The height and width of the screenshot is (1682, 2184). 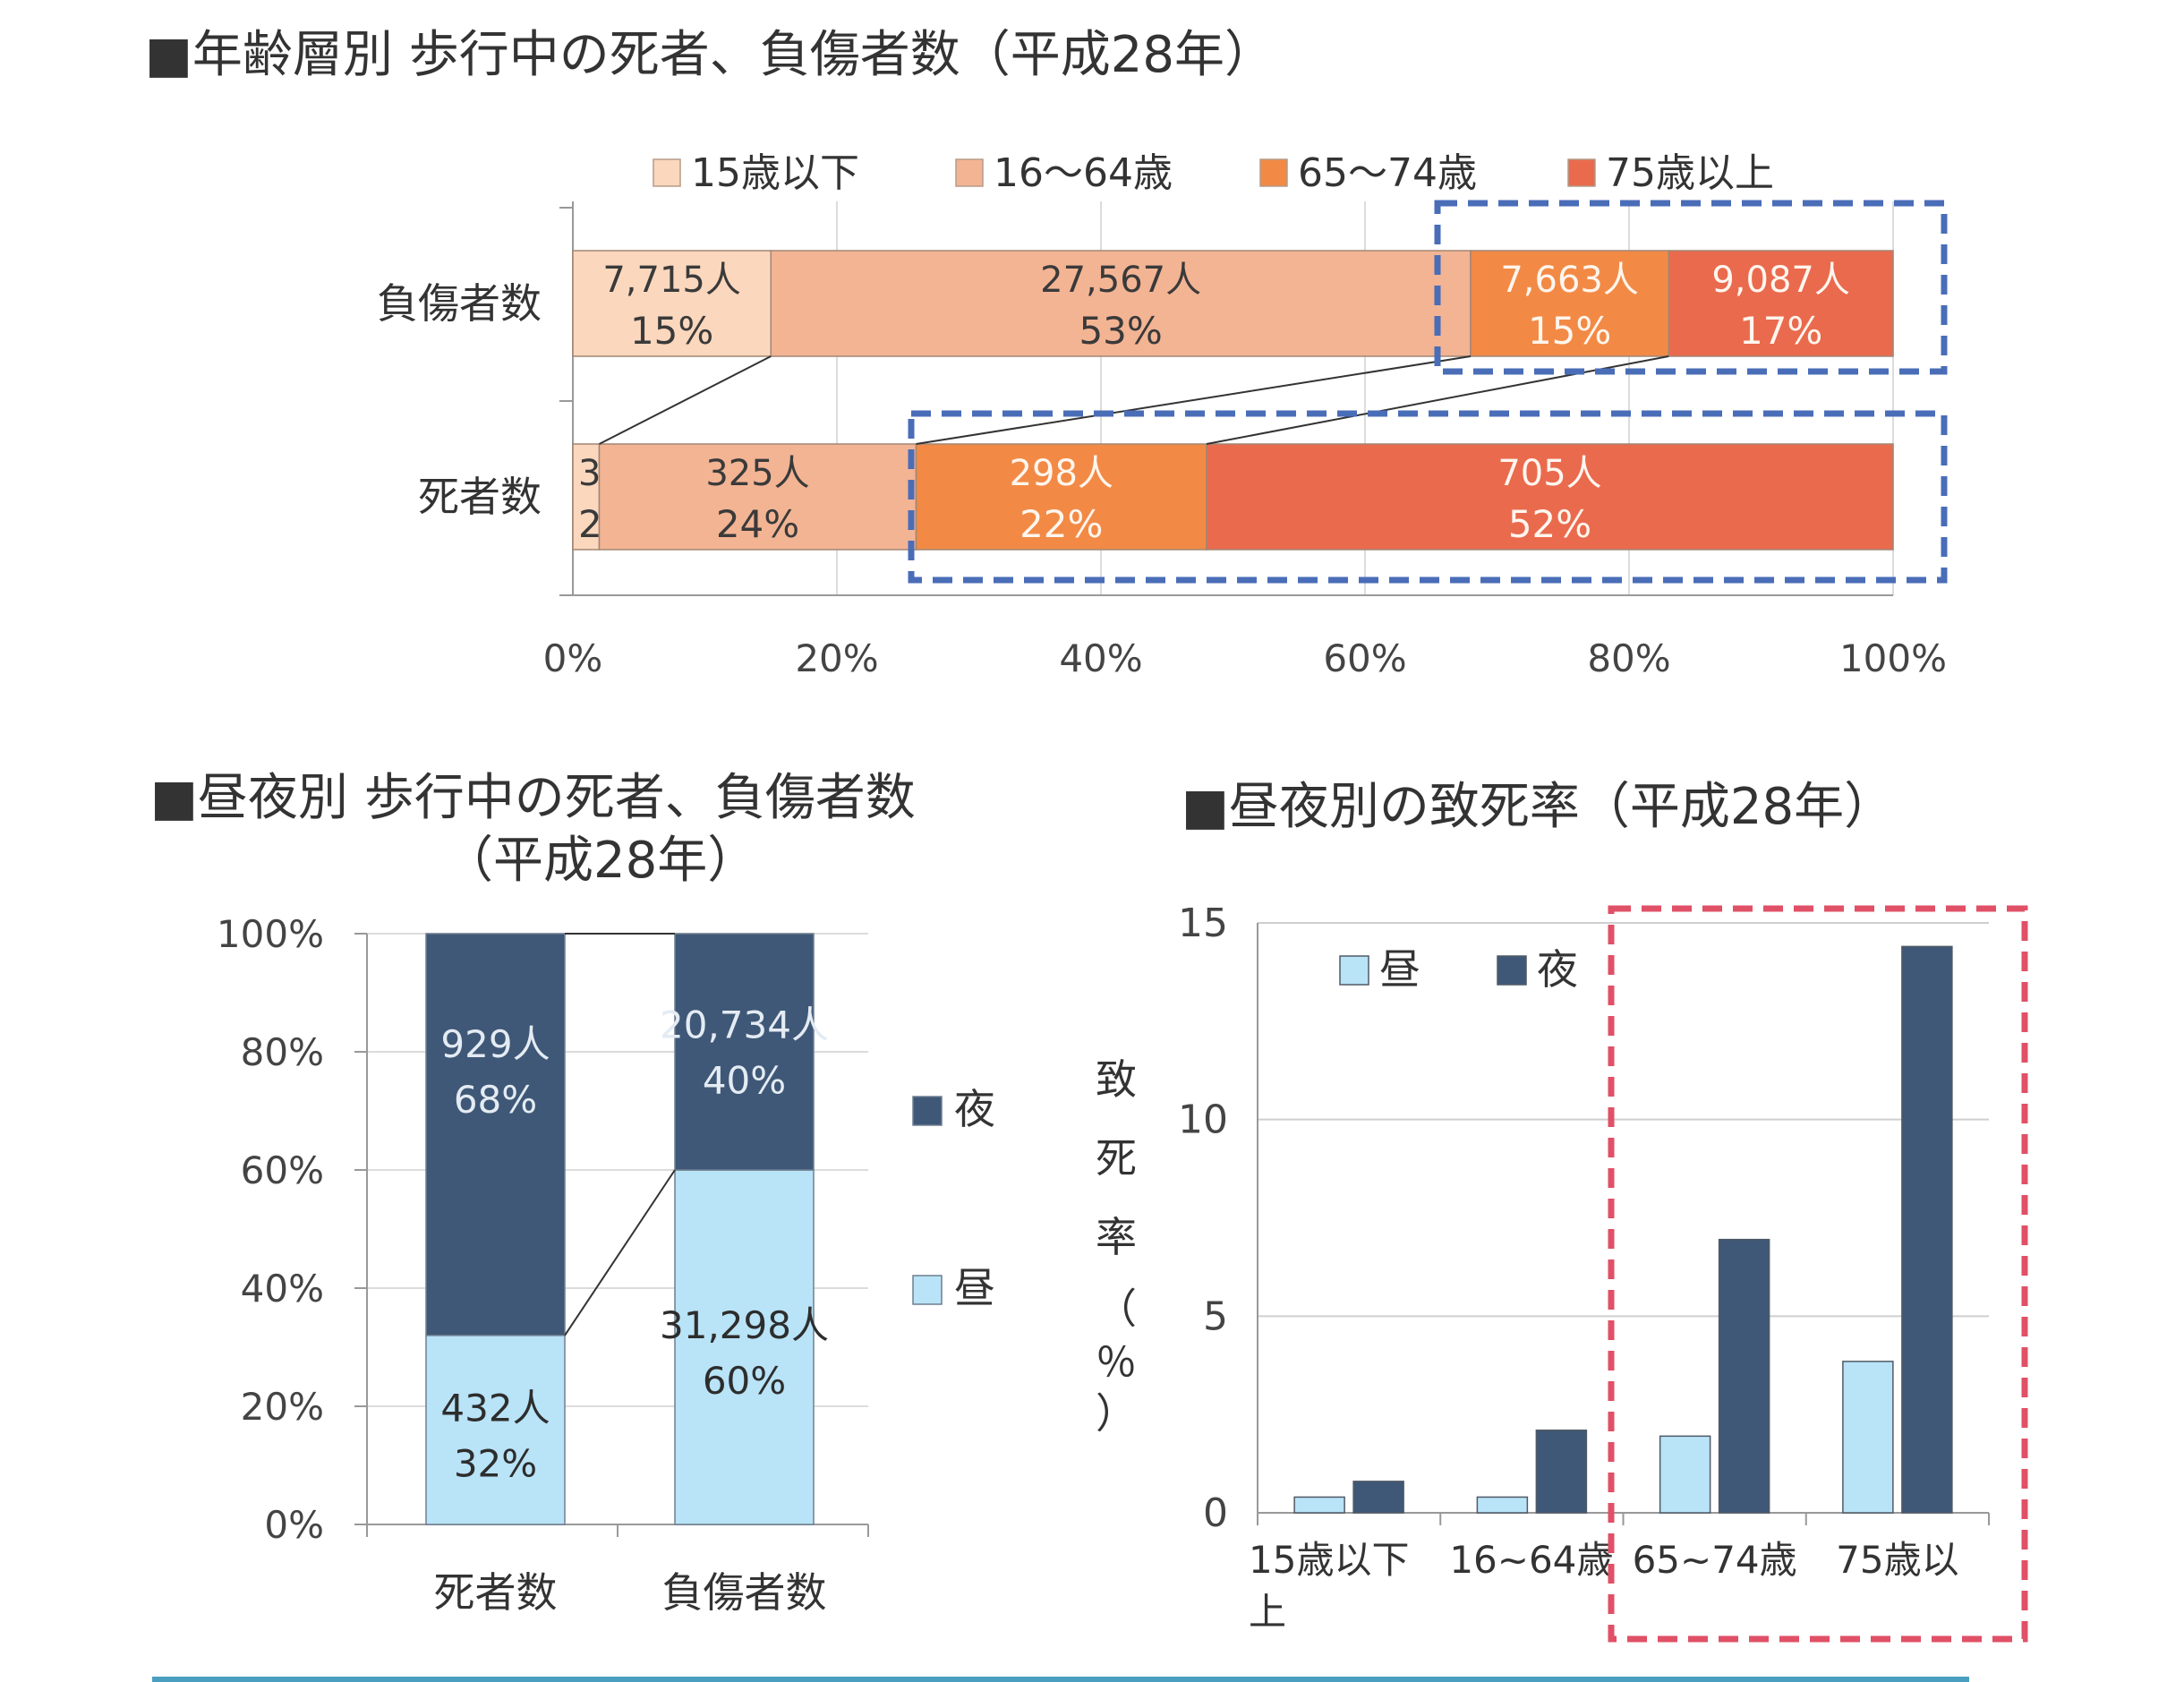 I want to click on x-tick-label: 60%, so click(x=1364, y=658).